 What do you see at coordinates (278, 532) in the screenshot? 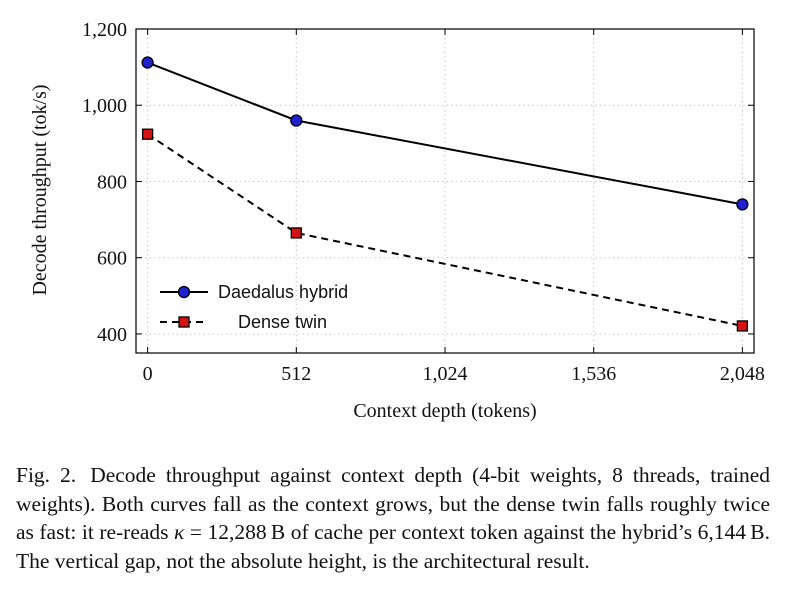
I see `caption-kappa-unit: B` at bounding box center [278, 532].